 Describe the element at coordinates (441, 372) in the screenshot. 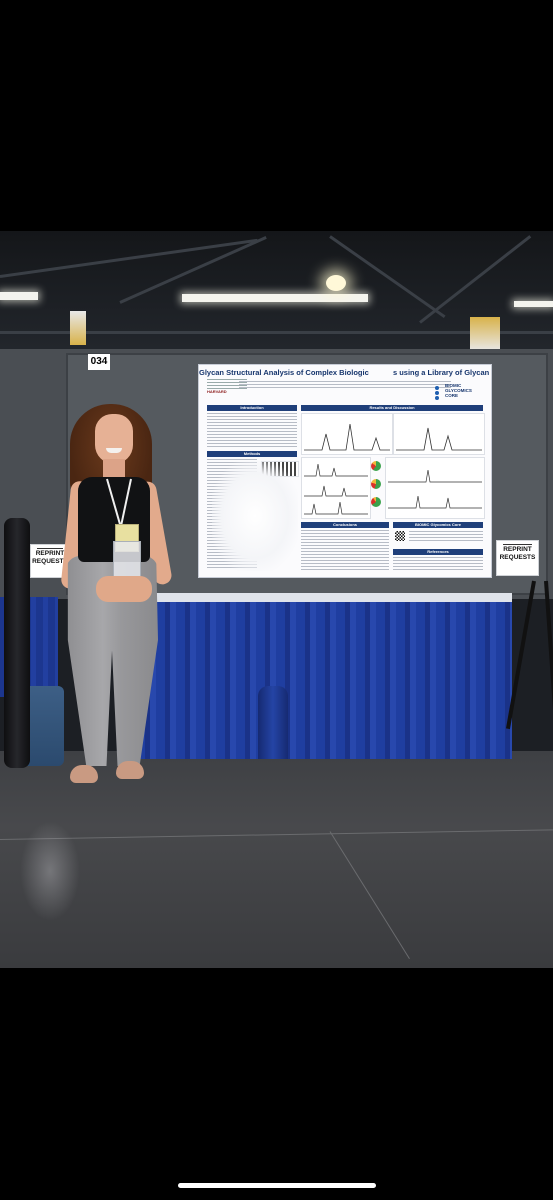

I see `poster-title-right: s using a Library of Glycan Standards` at that location.